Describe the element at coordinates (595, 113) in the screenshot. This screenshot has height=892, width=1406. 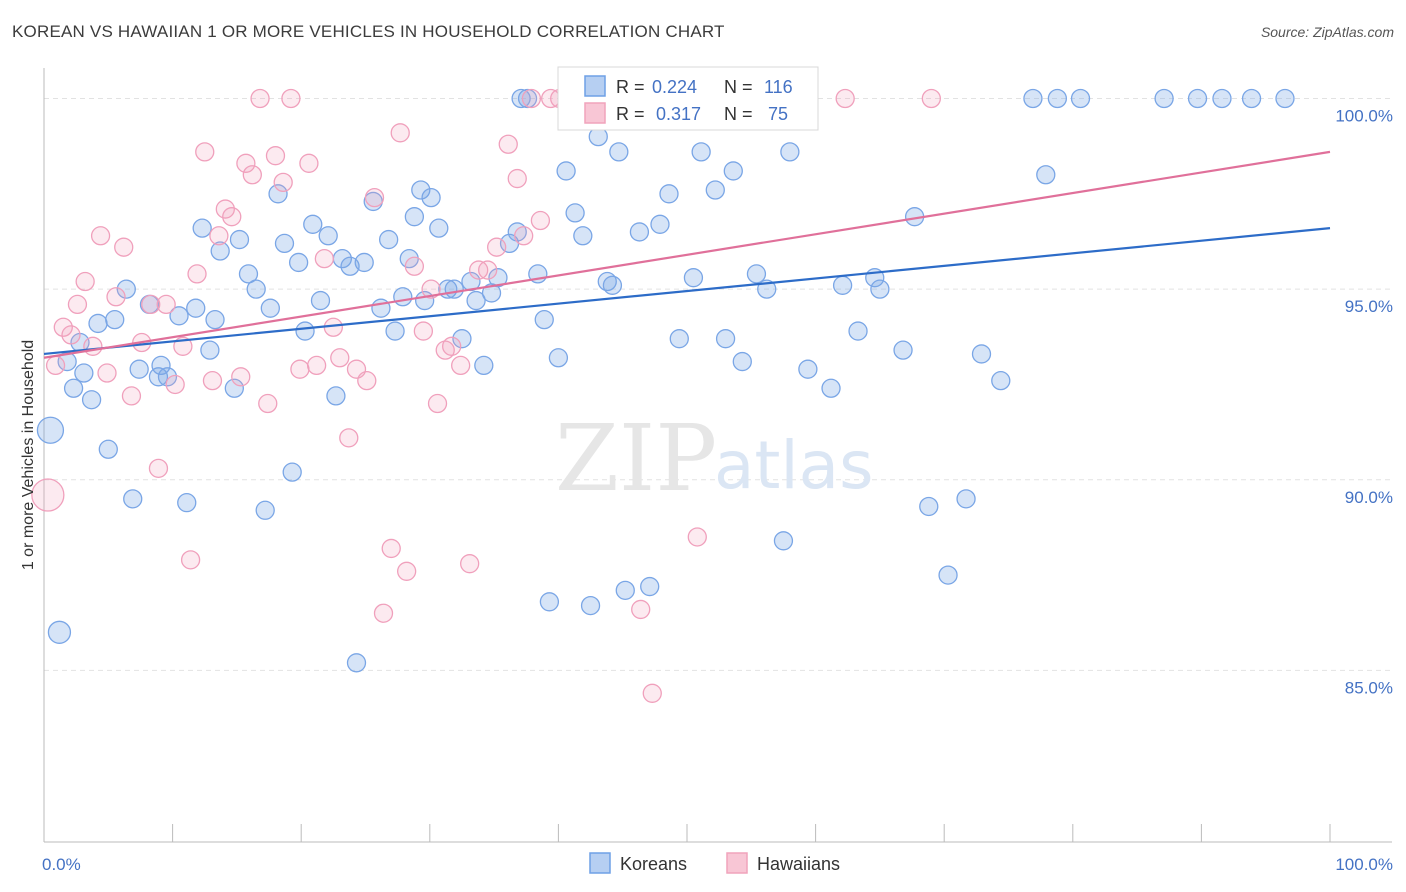
I see `hawaiian-legend-swatch` at that location.